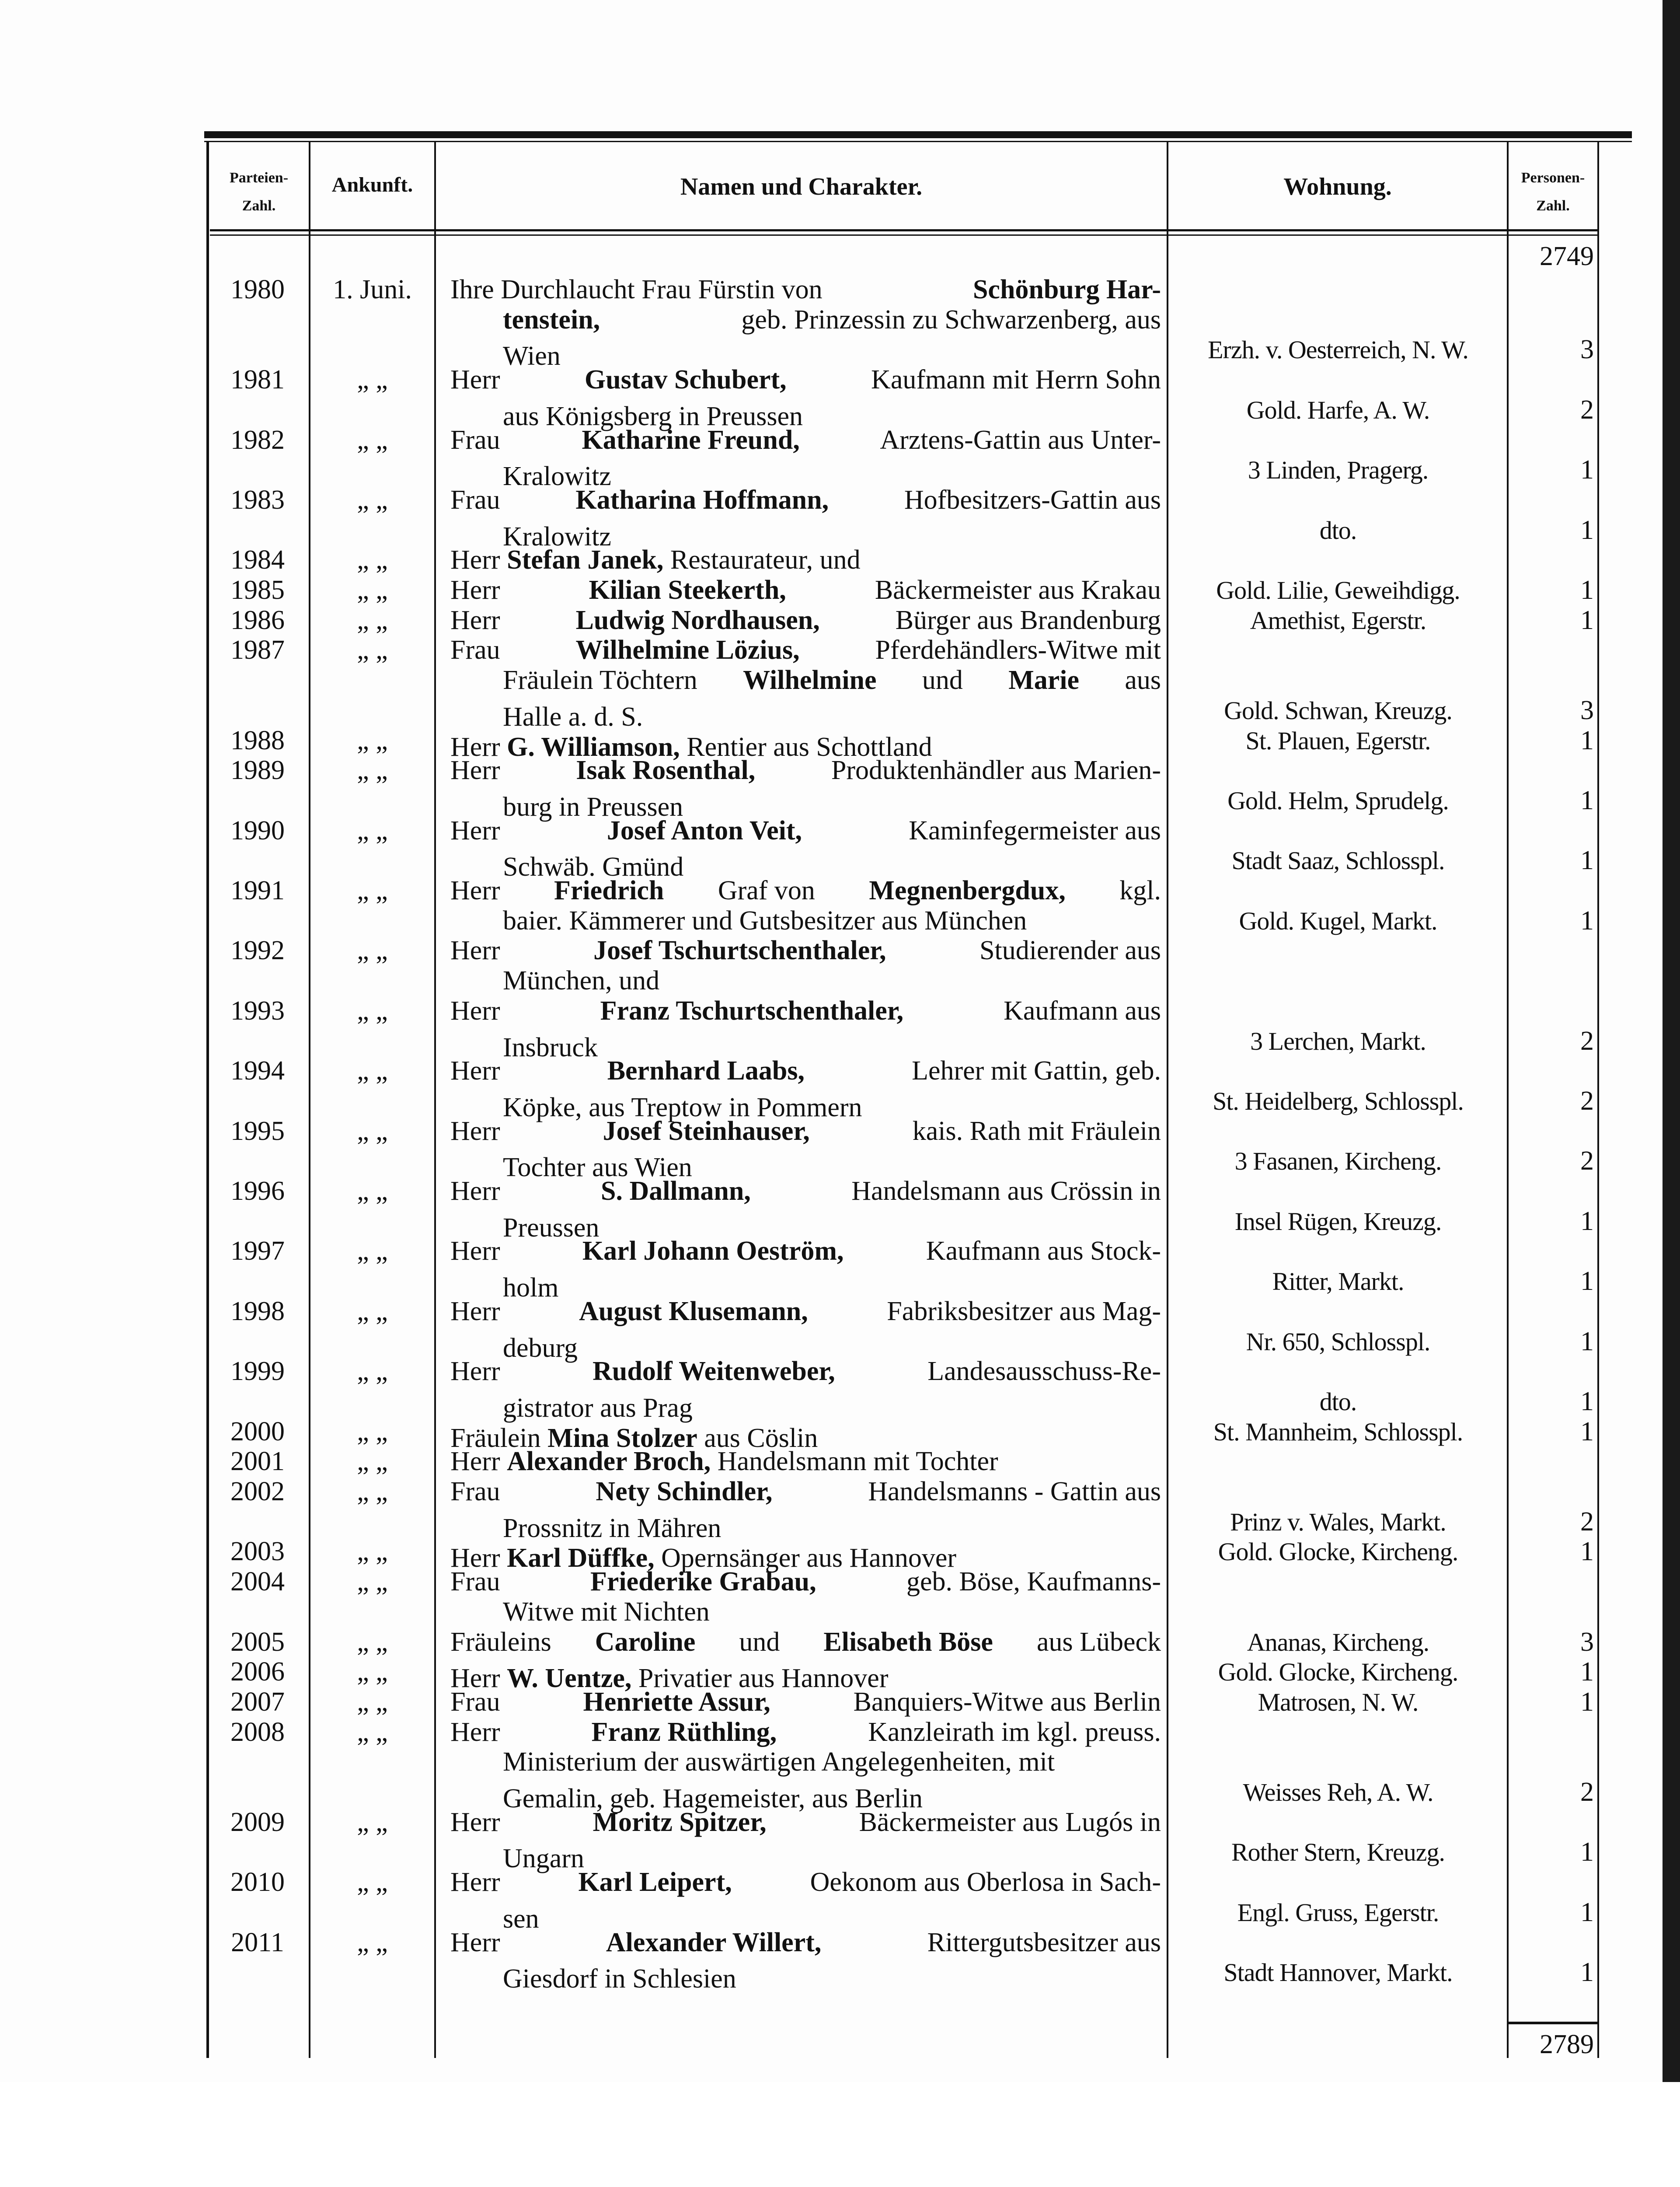 Image resolution: width=1680 pixels, height=2187 pixels. What do you see at coordinates (1004, 1702) in the screenshot?
I see `entry-text: Banquiers-Witwe aus Berlin` at bounding box center [1004, 1702].